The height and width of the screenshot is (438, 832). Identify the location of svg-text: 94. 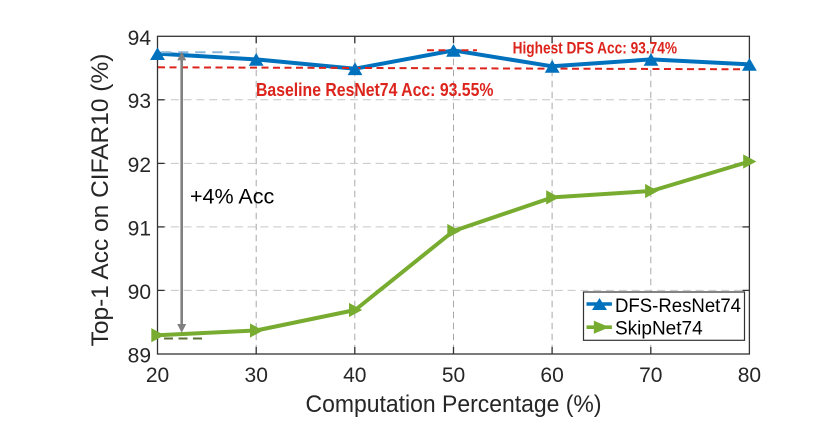
(140, 38).